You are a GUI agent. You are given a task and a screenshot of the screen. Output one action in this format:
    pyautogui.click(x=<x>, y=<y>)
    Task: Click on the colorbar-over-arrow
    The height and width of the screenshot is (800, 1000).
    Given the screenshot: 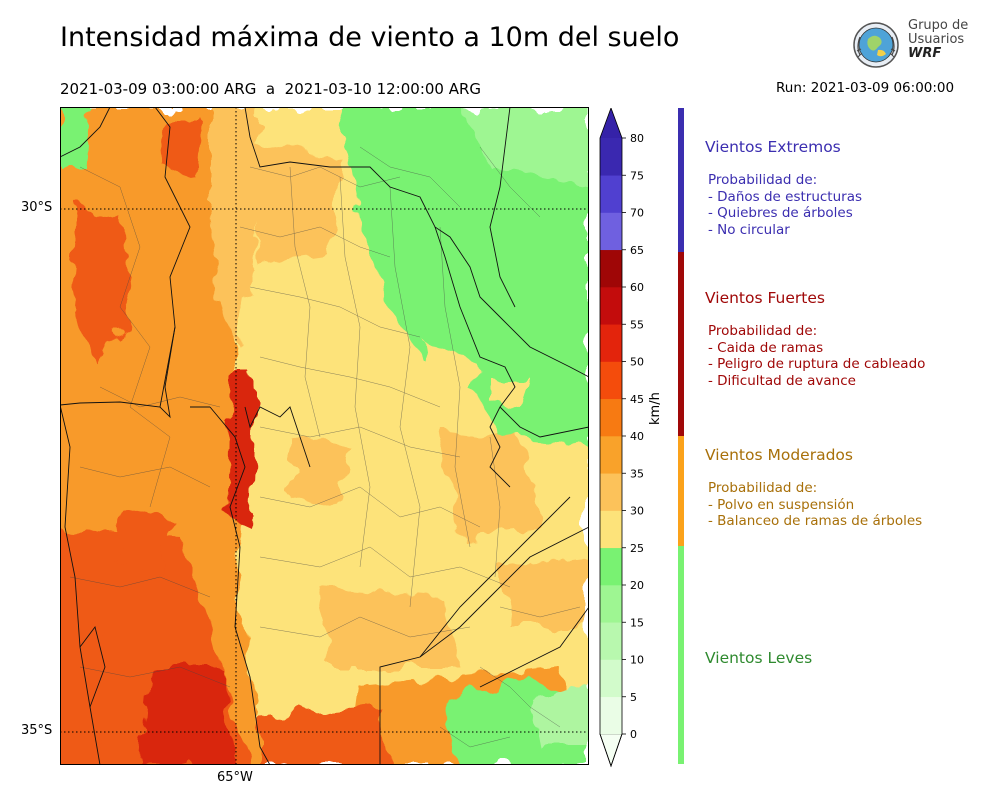 What is the action you would take?
    pyautogui.click(x=611, y=123)
    